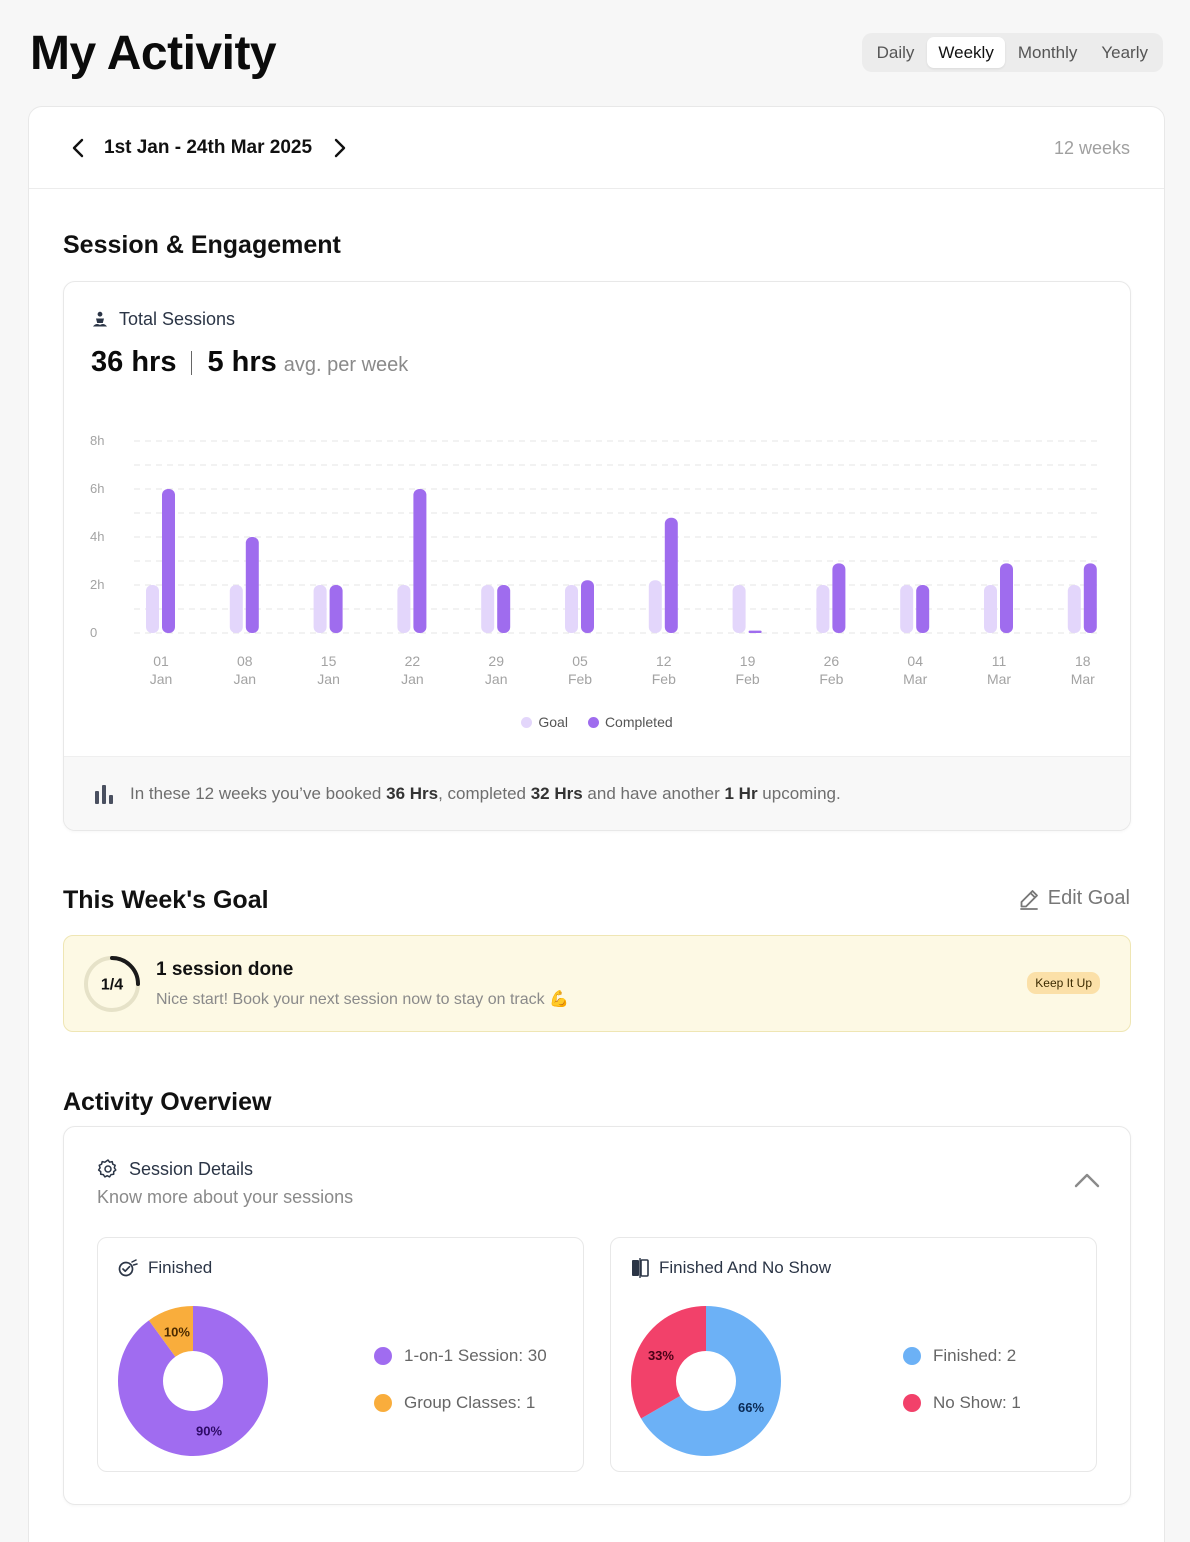  I want to click on y-tick-label: 8h, so click(97, 440).